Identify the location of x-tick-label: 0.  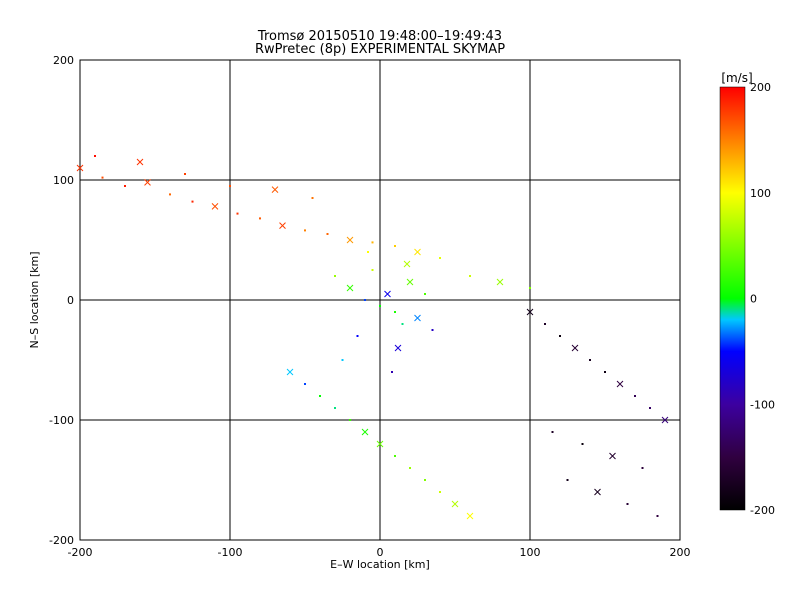
(380, 552).